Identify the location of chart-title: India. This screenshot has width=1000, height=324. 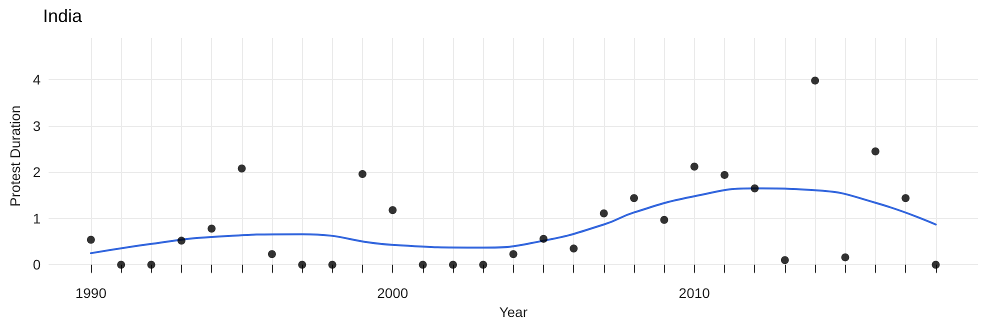
(63, 16).